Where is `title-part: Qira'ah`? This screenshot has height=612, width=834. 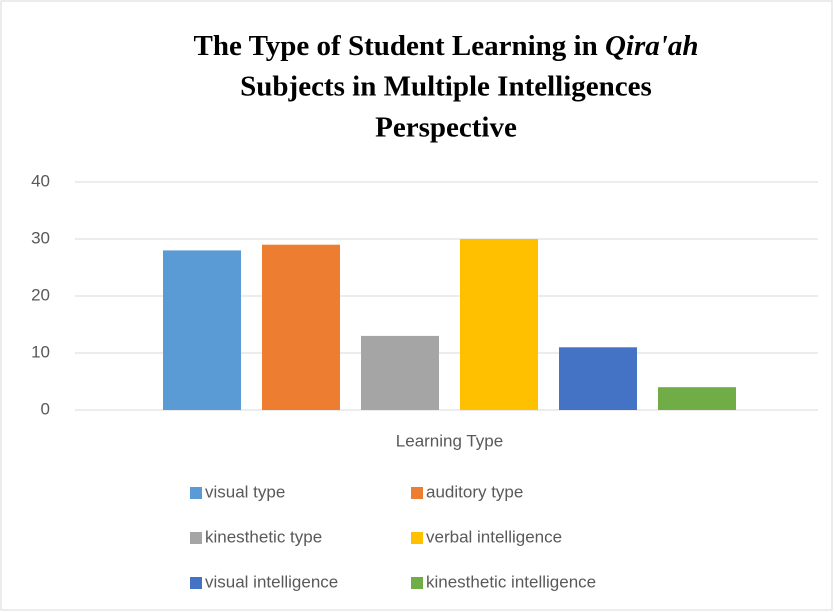
title-part: Qira'ah is located at coordinates (651, 46).